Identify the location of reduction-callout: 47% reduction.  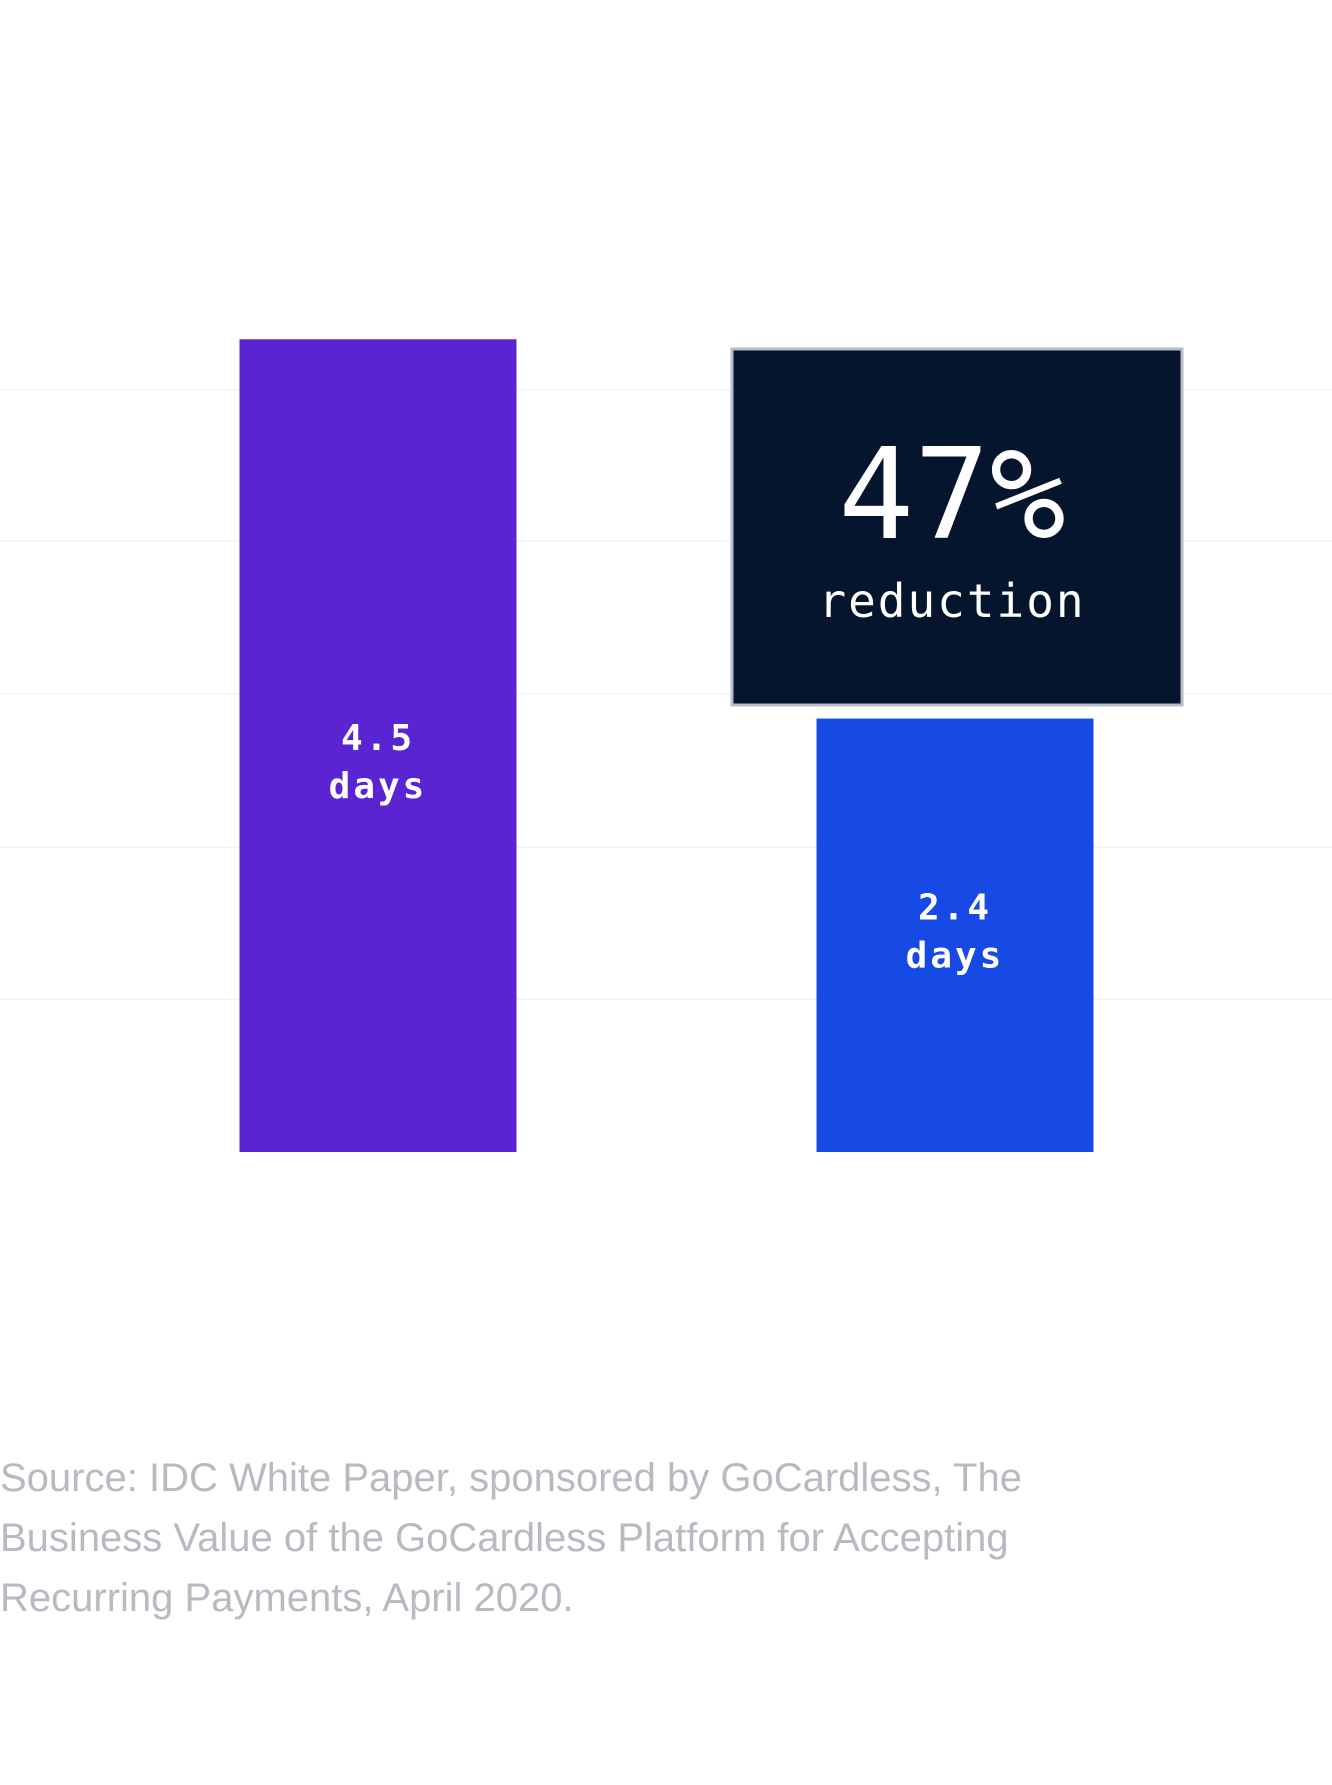
(957, 527).